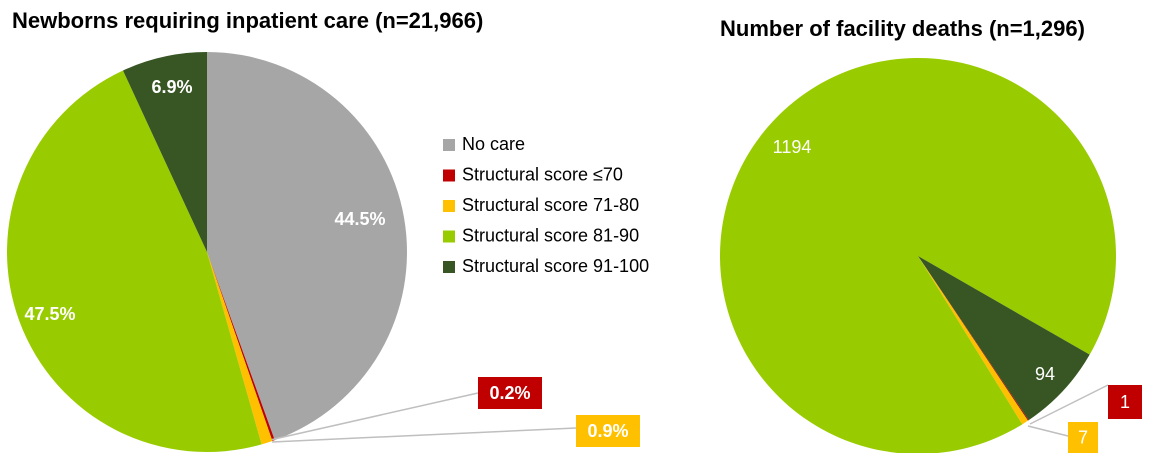 This screenshot has height=453, width=1167. I want to click on data-label: 44.5%, so click(359, 219).